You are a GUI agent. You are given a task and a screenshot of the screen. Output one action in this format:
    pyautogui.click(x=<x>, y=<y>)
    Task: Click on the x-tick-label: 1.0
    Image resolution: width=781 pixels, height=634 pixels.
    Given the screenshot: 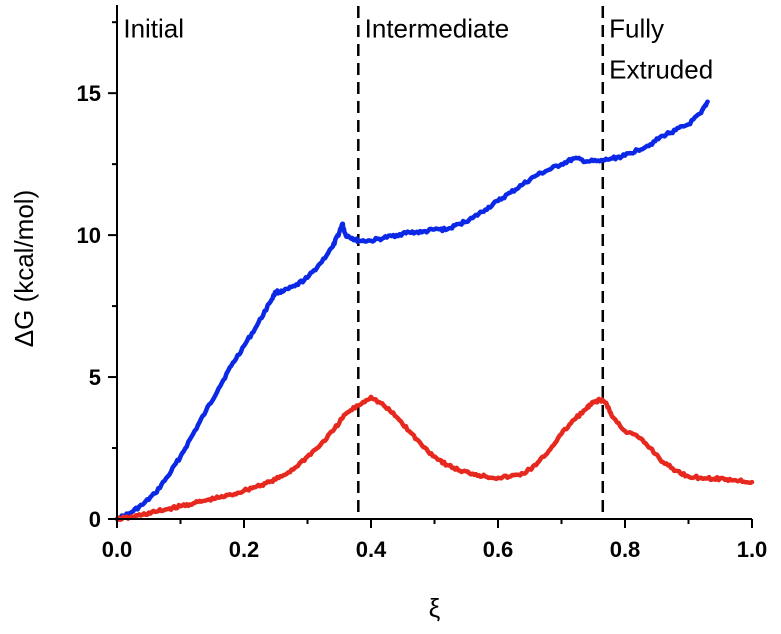 What is the action you would take?
    pyautogui.click(x=752, y=549)
    